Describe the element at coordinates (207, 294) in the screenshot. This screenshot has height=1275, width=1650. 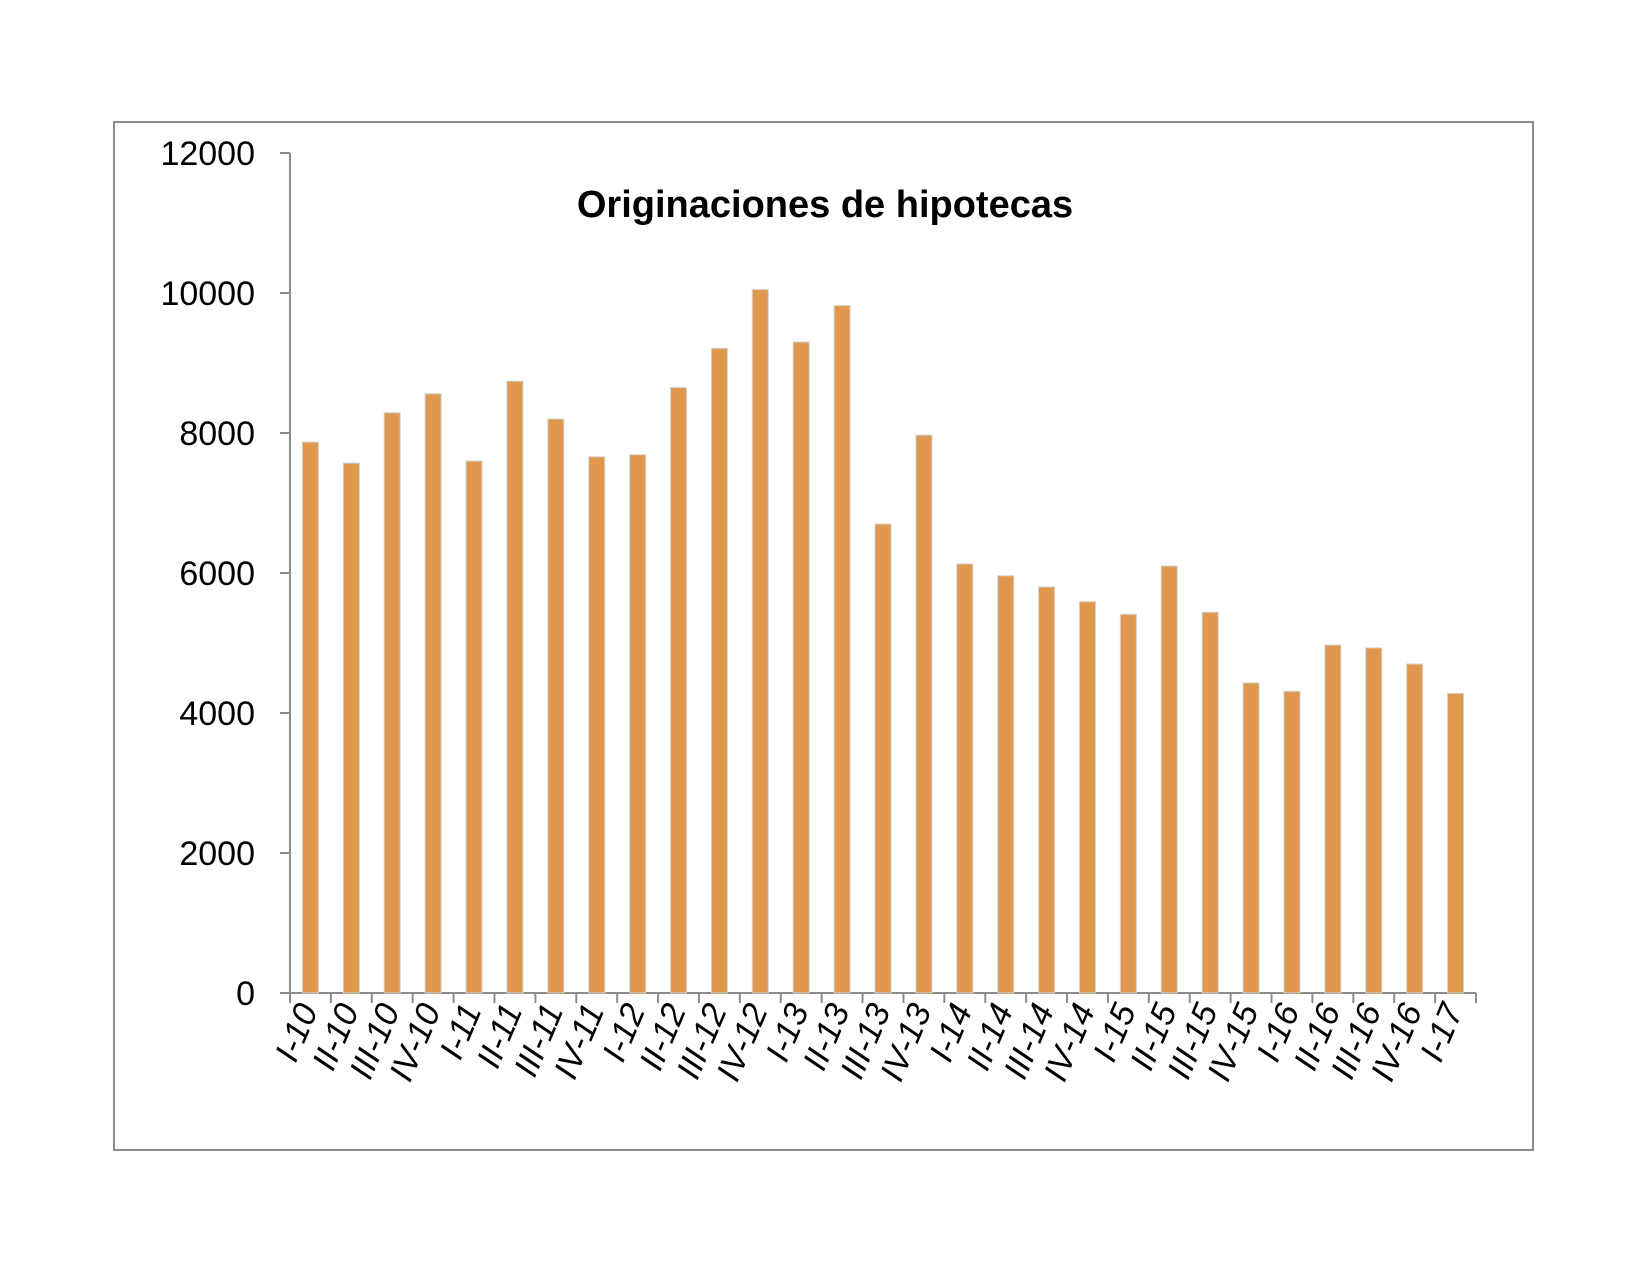
I see `y-tick-label: 10000` at that location.